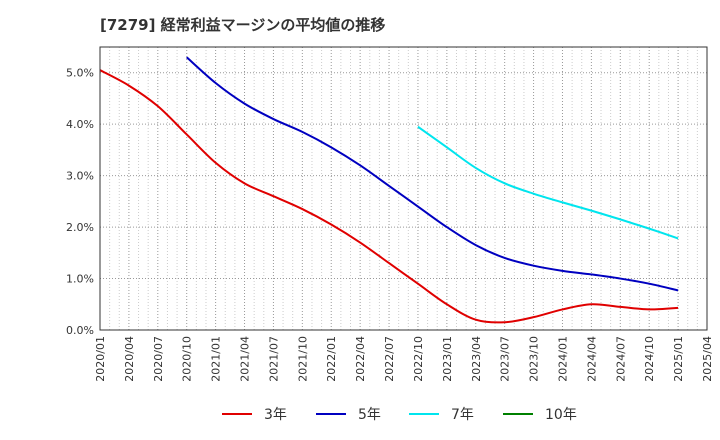 The height and width of the screenshot is (440, 720). I want to click on x-tick-label: 2025/01, so click(678, 359).